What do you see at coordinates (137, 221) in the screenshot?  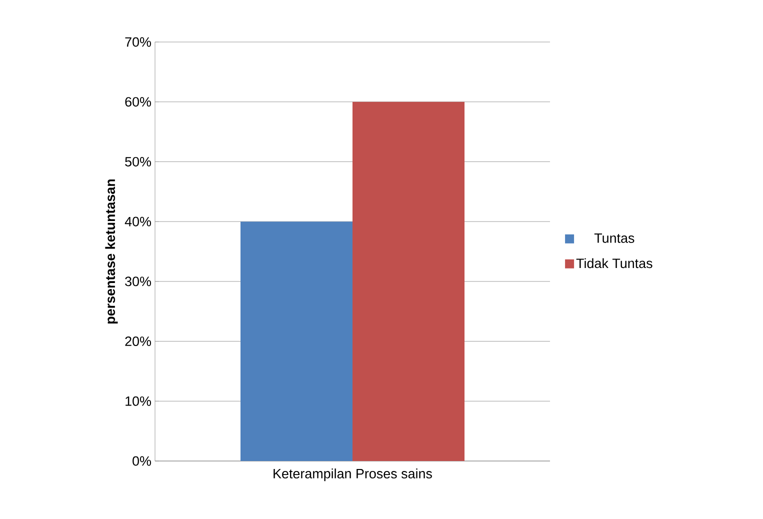 I see `y-tick-label: 40%` at bounding box center [137, 221].